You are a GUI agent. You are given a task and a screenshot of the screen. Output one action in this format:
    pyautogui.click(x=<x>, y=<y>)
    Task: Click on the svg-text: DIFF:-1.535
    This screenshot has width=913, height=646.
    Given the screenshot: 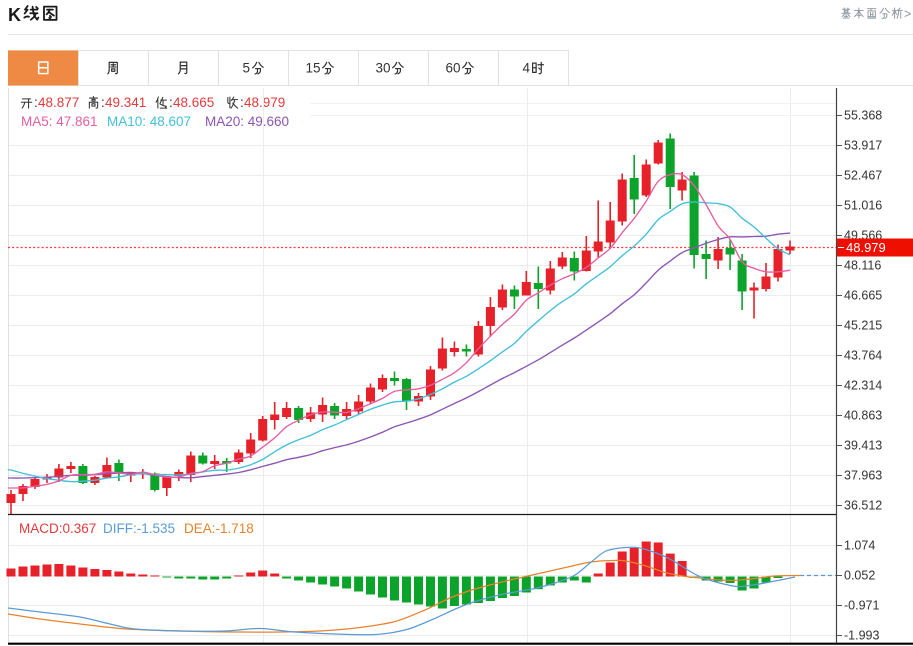 What is the action you would take?
    pyautogui.click(x=139, y=528)
    